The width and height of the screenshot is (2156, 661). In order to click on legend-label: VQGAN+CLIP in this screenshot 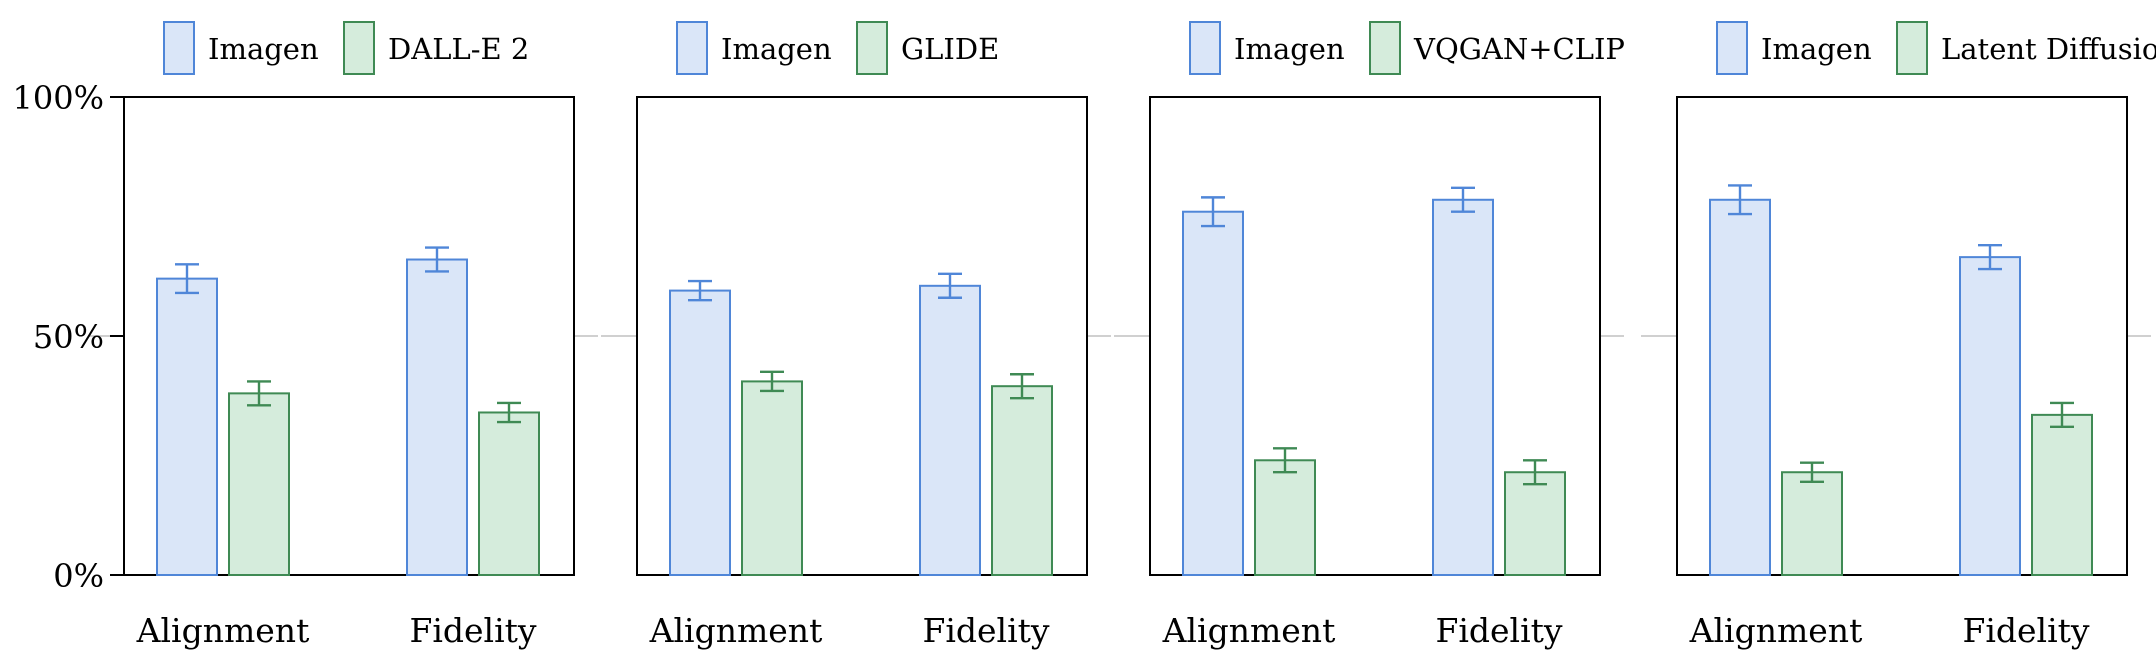, I will do `click(1519, 49)`.